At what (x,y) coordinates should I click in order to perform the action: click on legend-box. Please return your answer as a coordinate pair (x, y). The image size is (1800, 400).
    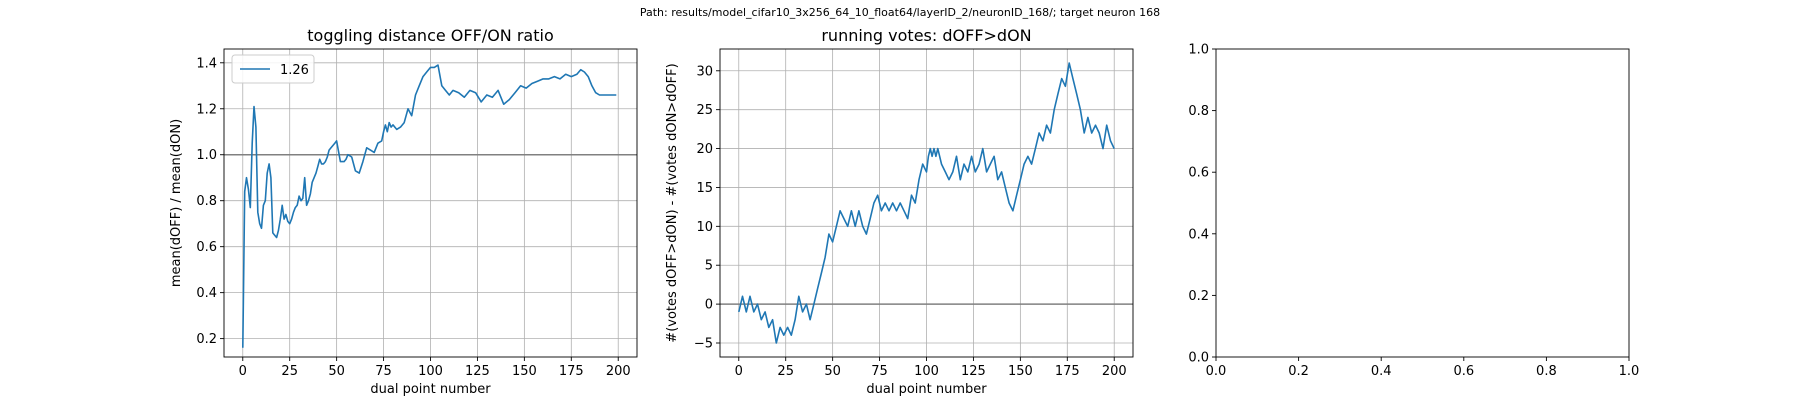
    Looking at the image, I should click on (273, 69).